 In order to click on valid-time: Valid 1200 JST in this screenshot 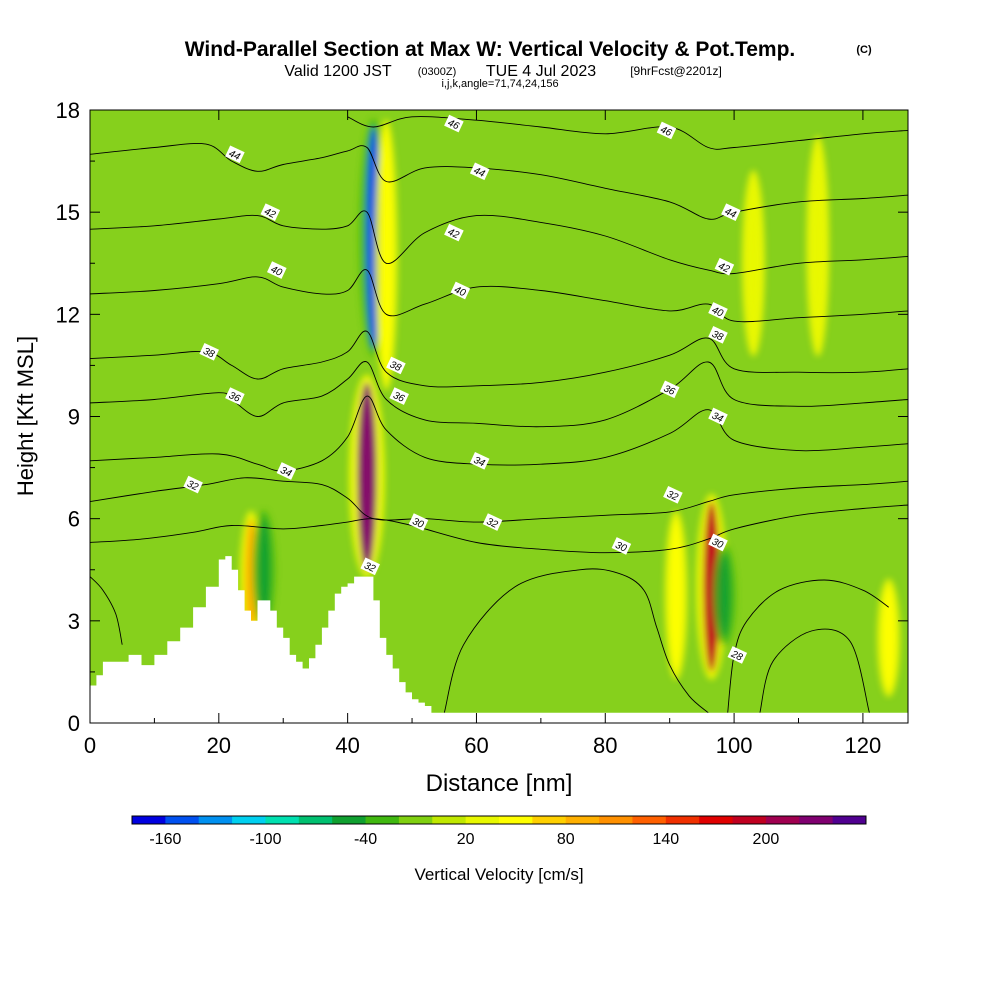, I will do `click(338, 71)`.